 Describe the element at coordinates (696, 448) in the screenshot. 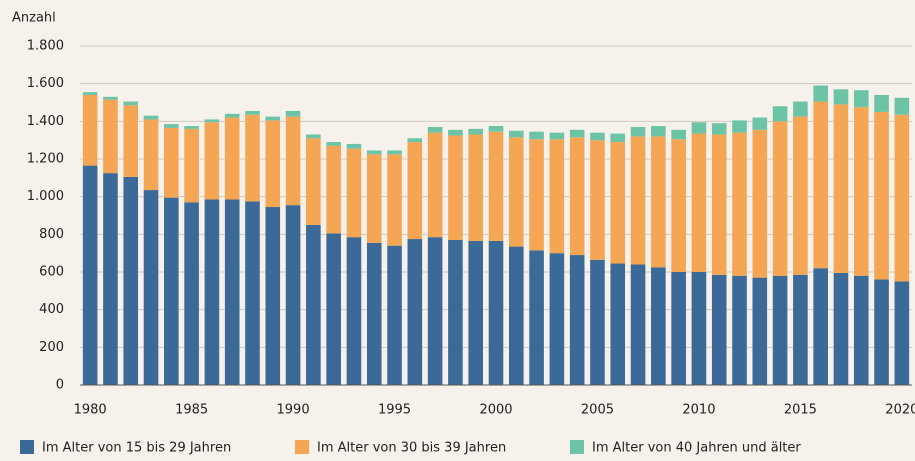

I see `legend-label: Im Alter von 40 Jahren und älter` at that location.